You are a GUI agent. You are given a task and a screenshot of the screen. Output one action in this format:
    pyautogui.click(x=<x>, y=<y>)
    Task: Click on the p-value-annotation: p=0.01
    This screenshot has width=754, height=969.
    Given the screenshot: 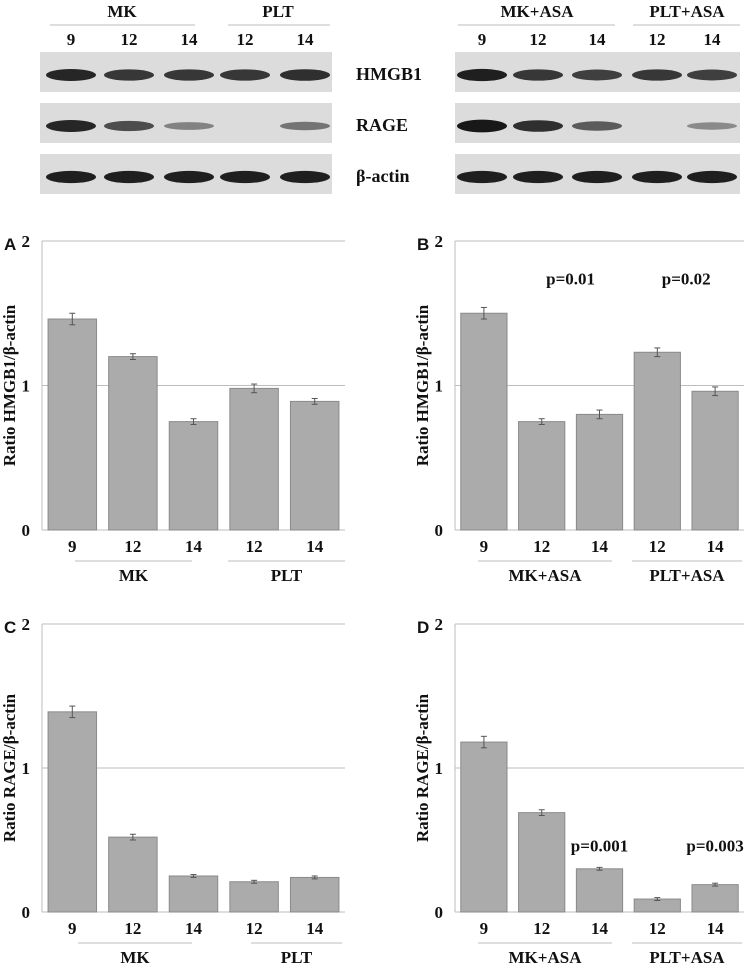 What is the action you would take?
    pyautogui.click(x=570, y=278)
    